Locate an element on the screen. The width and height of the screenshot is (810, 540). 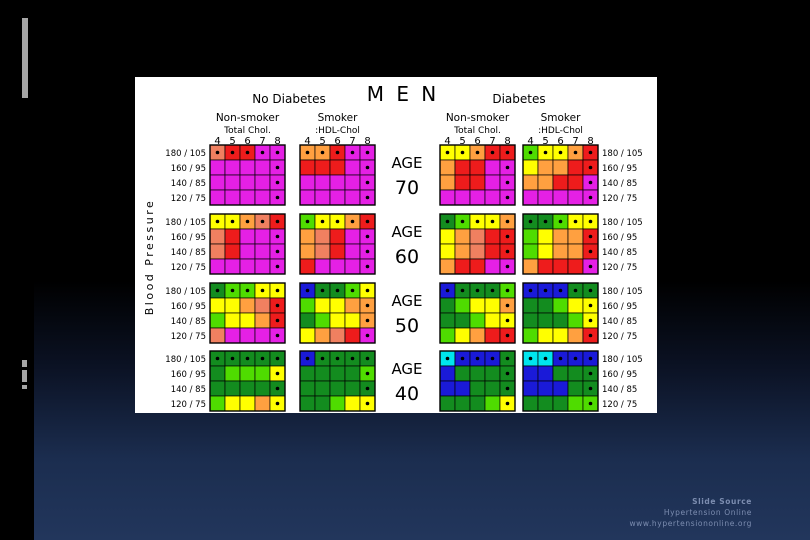
hdl-chol-label: :HDL-Chol is located at coordinates (337, 131).